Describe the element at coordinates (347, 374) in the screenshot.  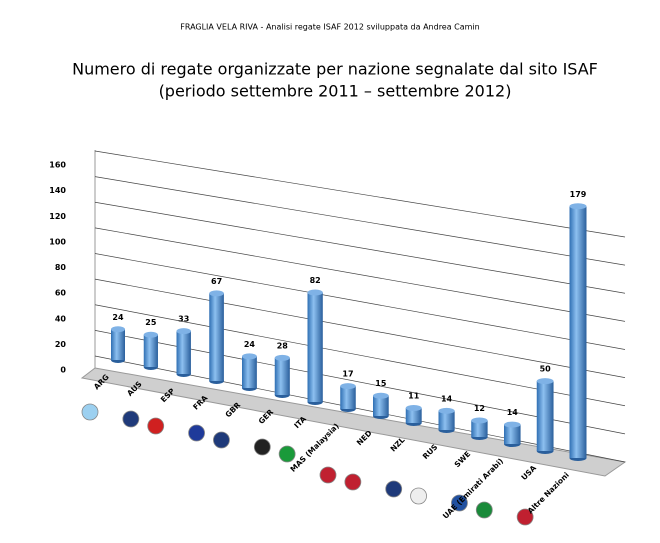
I see `value-label: 17` at that location.